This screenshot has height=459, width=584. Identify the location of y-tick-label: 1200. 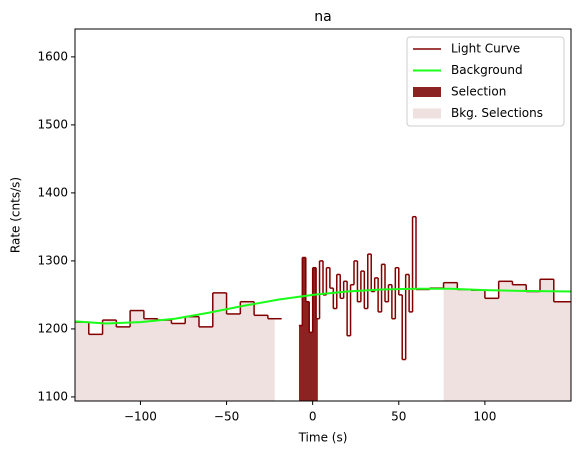
(52, 328).